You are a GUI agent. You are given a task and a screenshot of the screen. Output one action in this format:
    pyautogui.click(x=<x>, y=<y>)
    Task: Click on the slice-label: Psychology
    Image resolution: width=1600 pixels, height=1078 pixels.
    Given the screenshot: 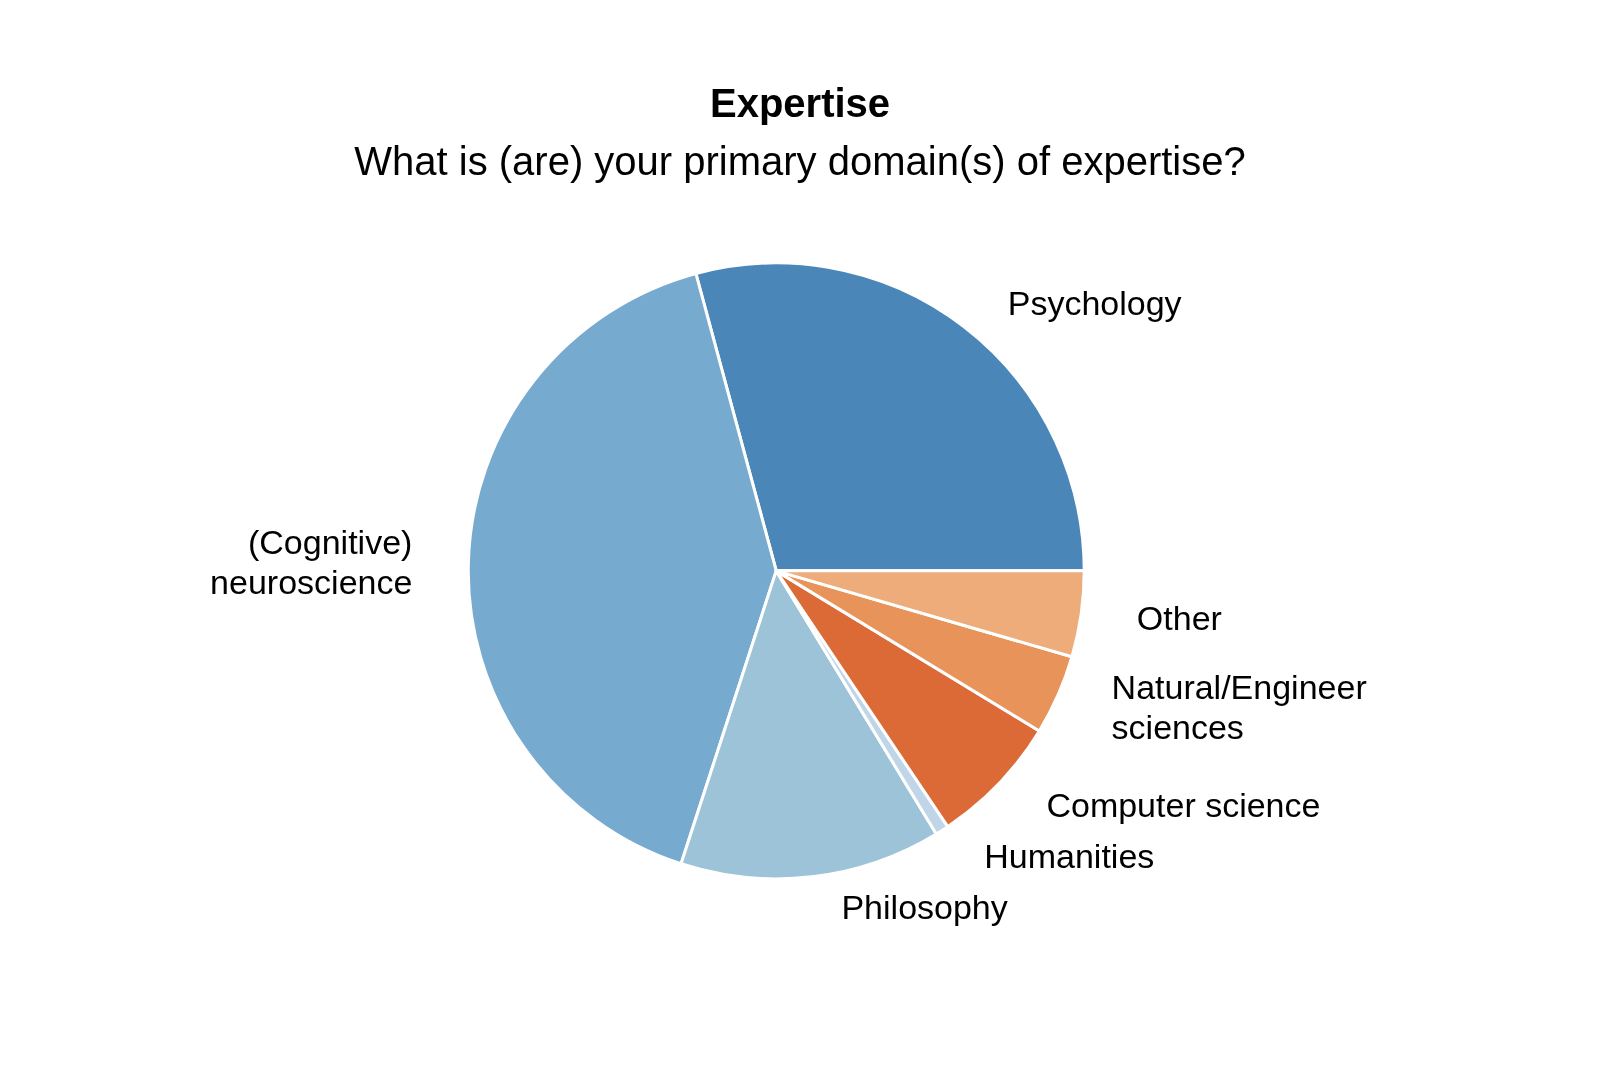 What is the action you would take?
    pyautogui.click(x=1094, y=302)
    